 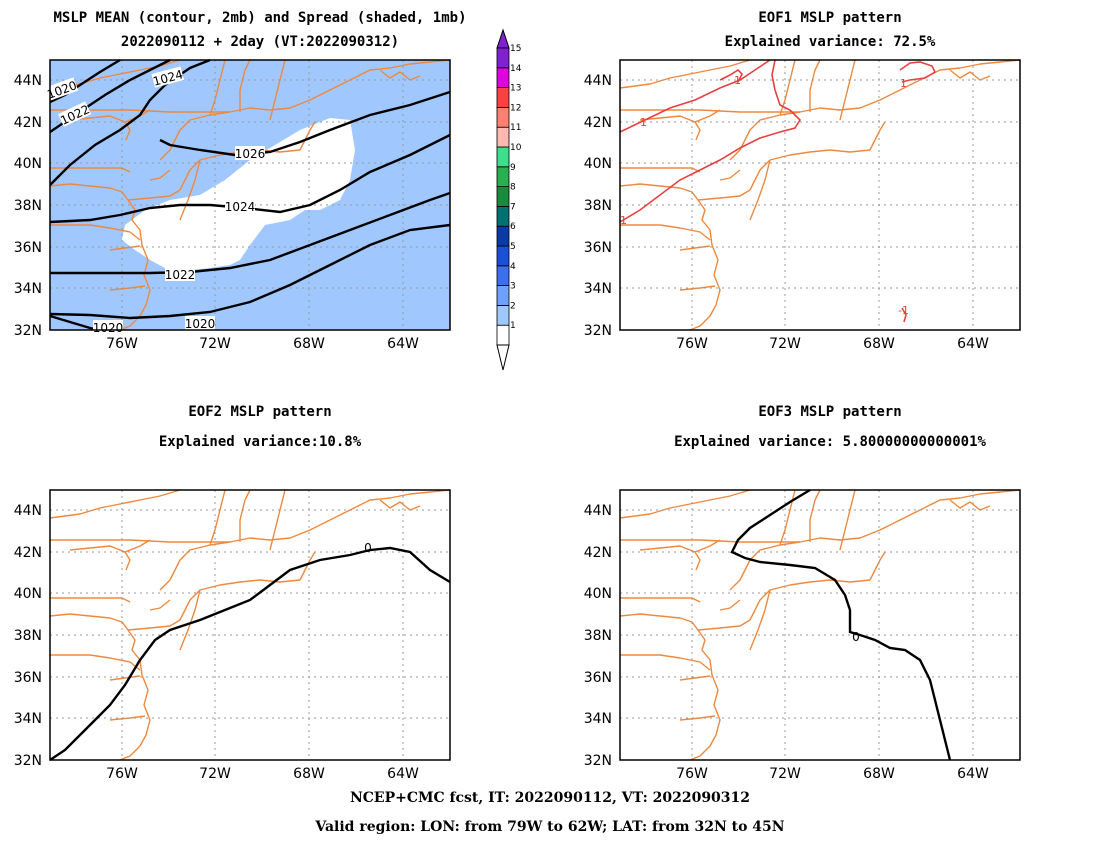 I want to click on colorbar-label: 13, so click(x=515, y=89).